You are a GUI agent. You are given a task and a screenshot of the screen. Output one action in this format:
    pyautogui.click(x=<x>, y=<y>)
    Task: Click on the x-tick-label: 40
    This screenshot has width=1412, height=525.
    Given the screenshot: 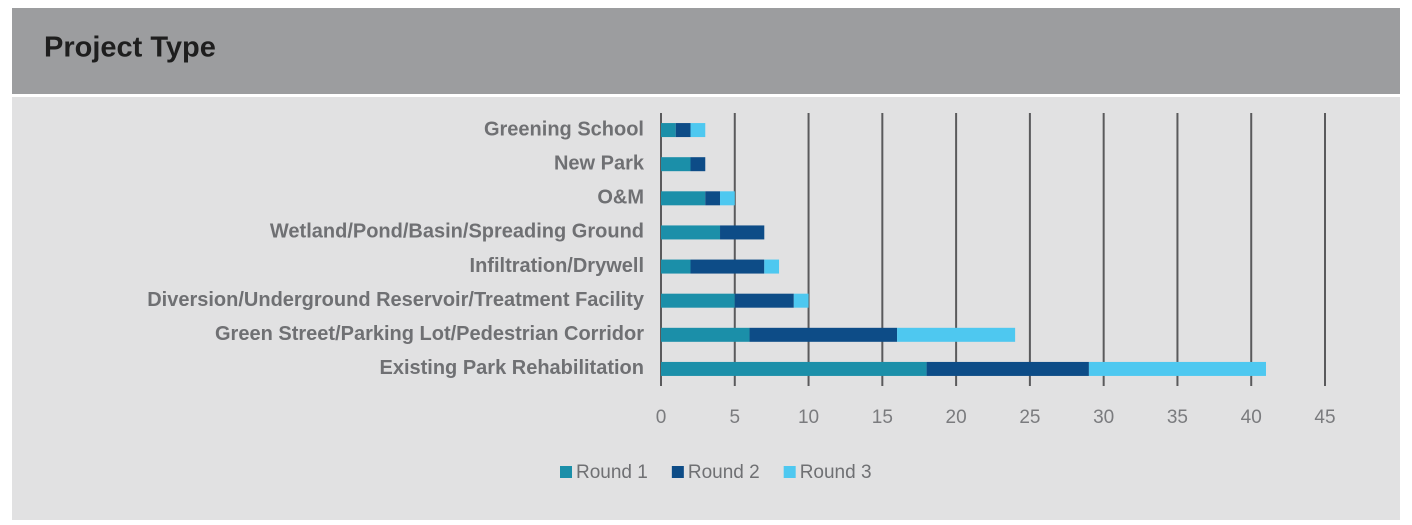 What is the action you would take?
    pyautogui.click(x=1251, y=417)
    